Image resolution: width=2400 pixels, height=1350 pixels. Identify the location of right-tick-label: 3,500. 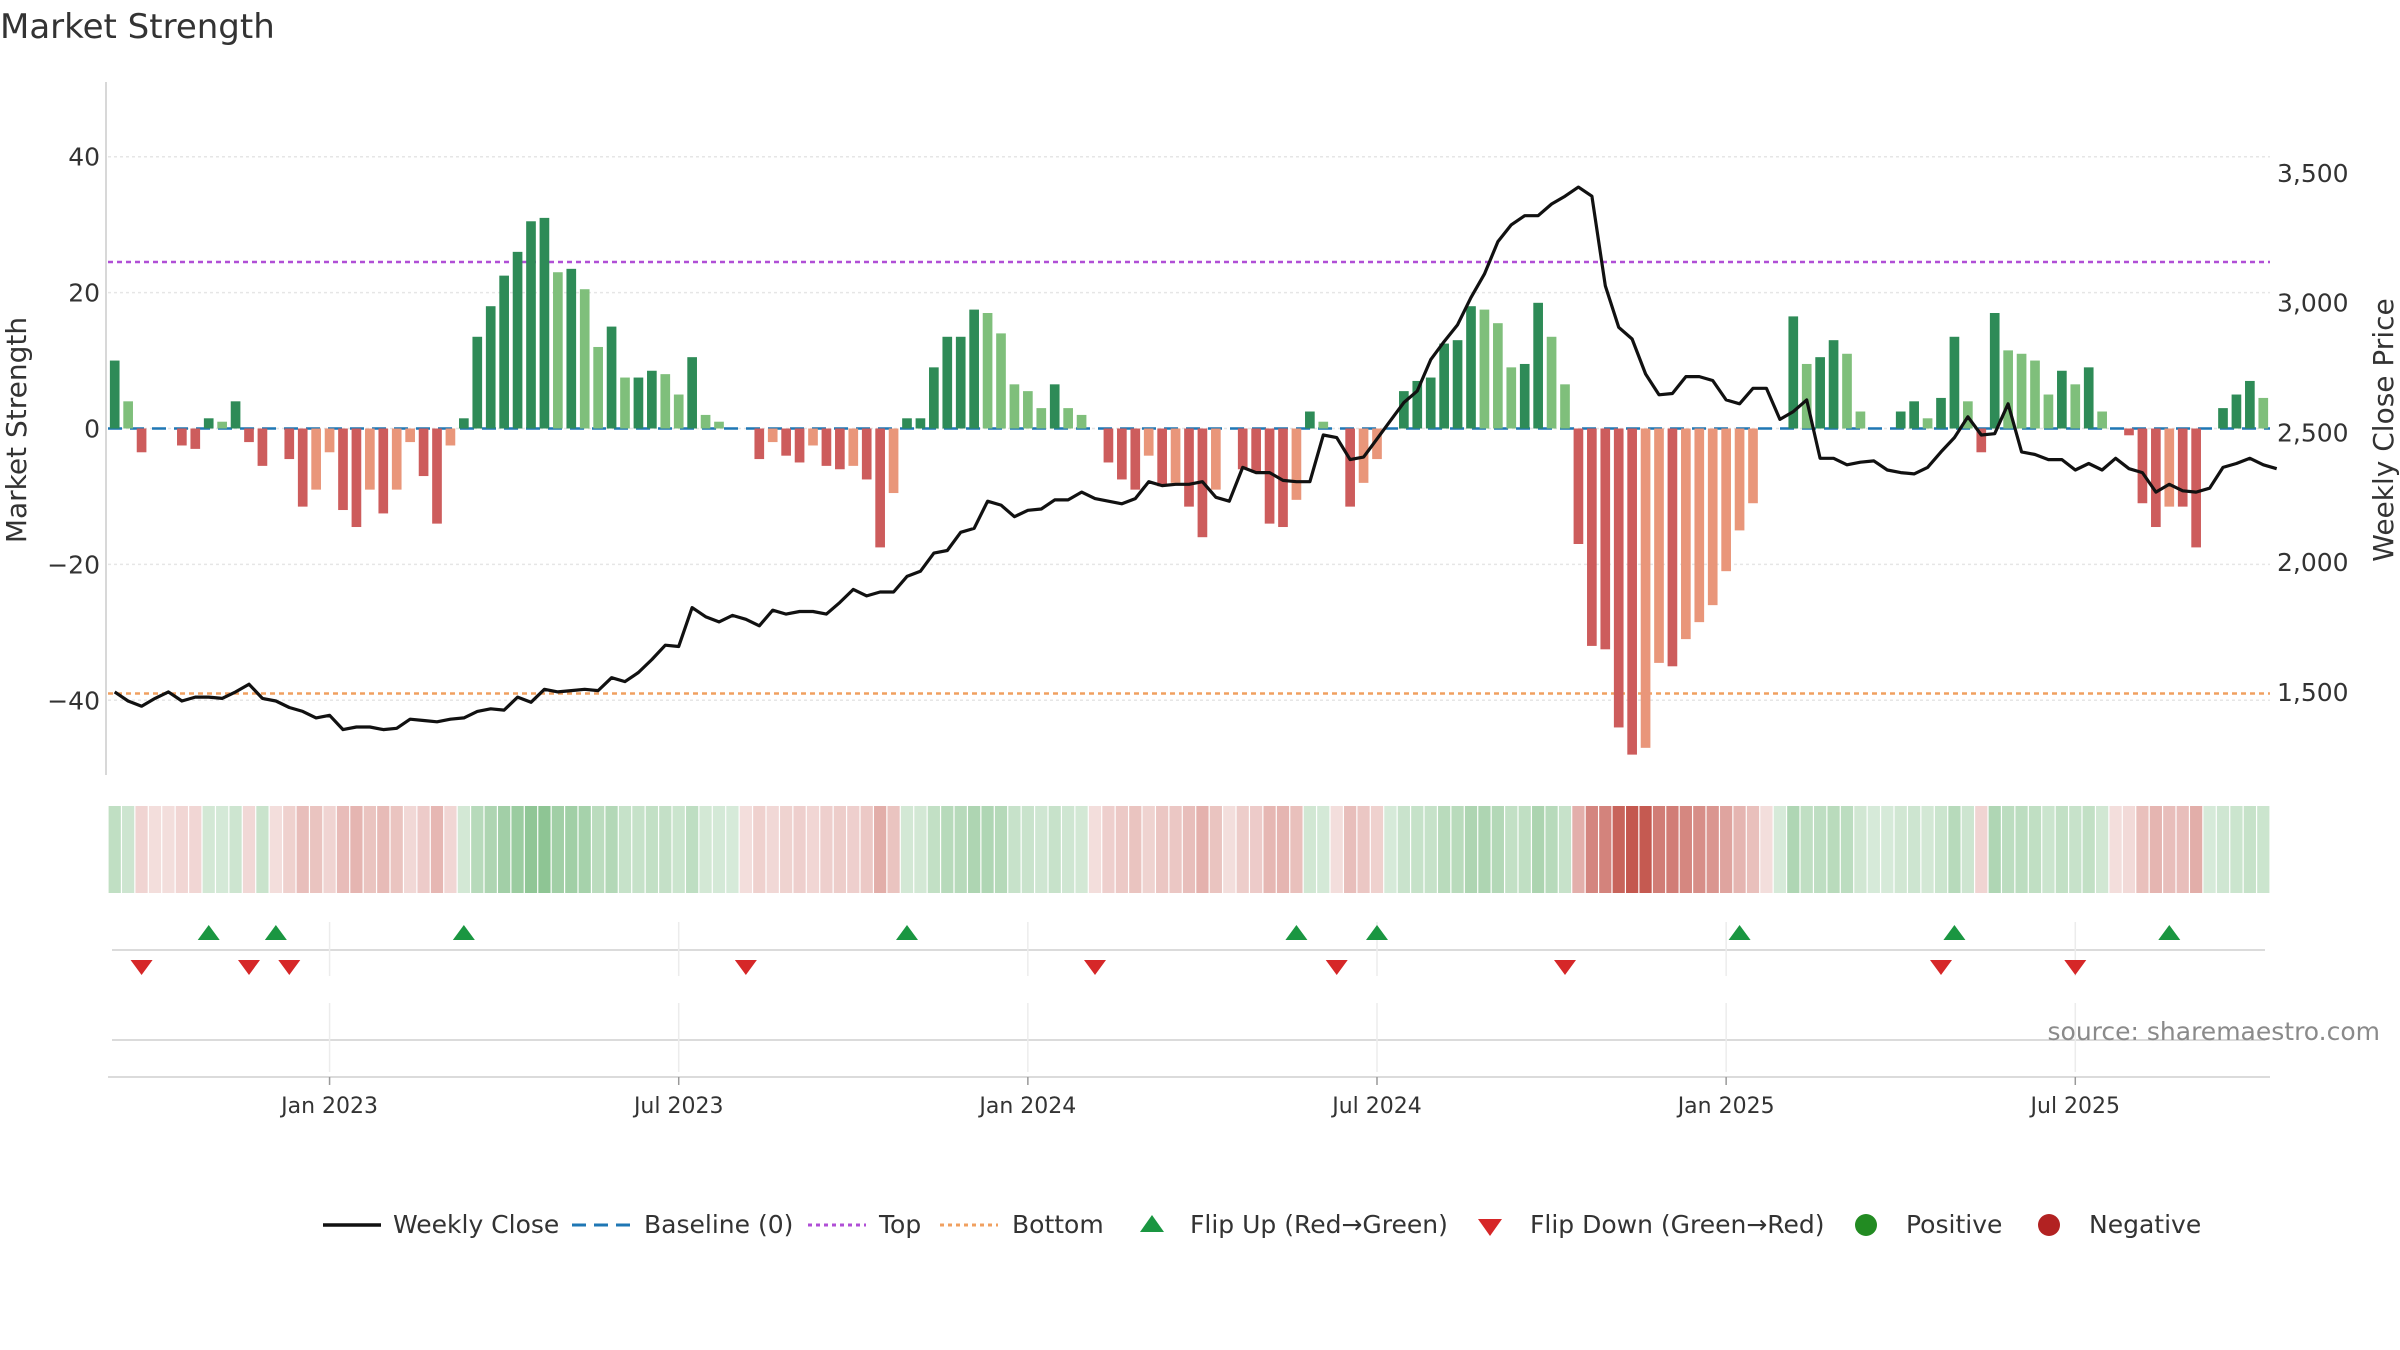
(2313, 173).